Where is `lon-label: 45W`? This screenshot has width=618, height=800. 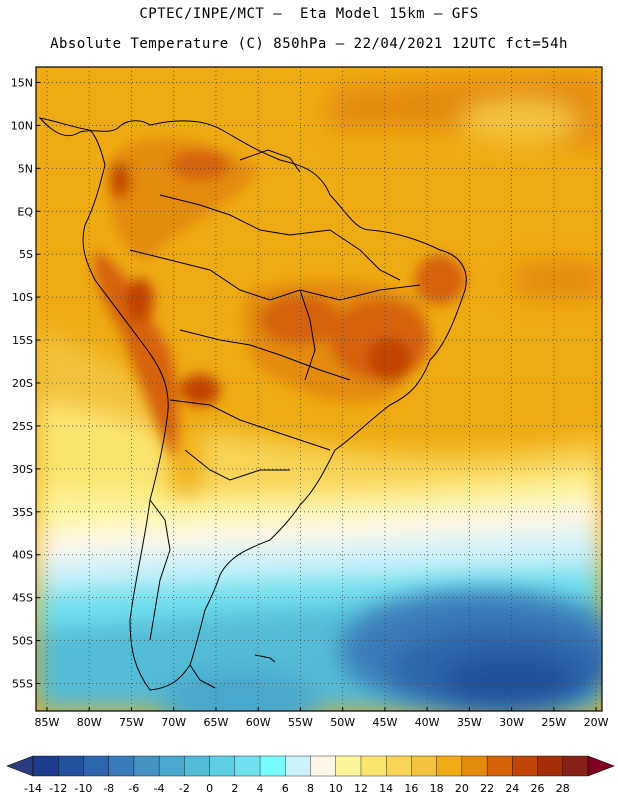 lon-label: 45W is located at coordinates (384, 722).